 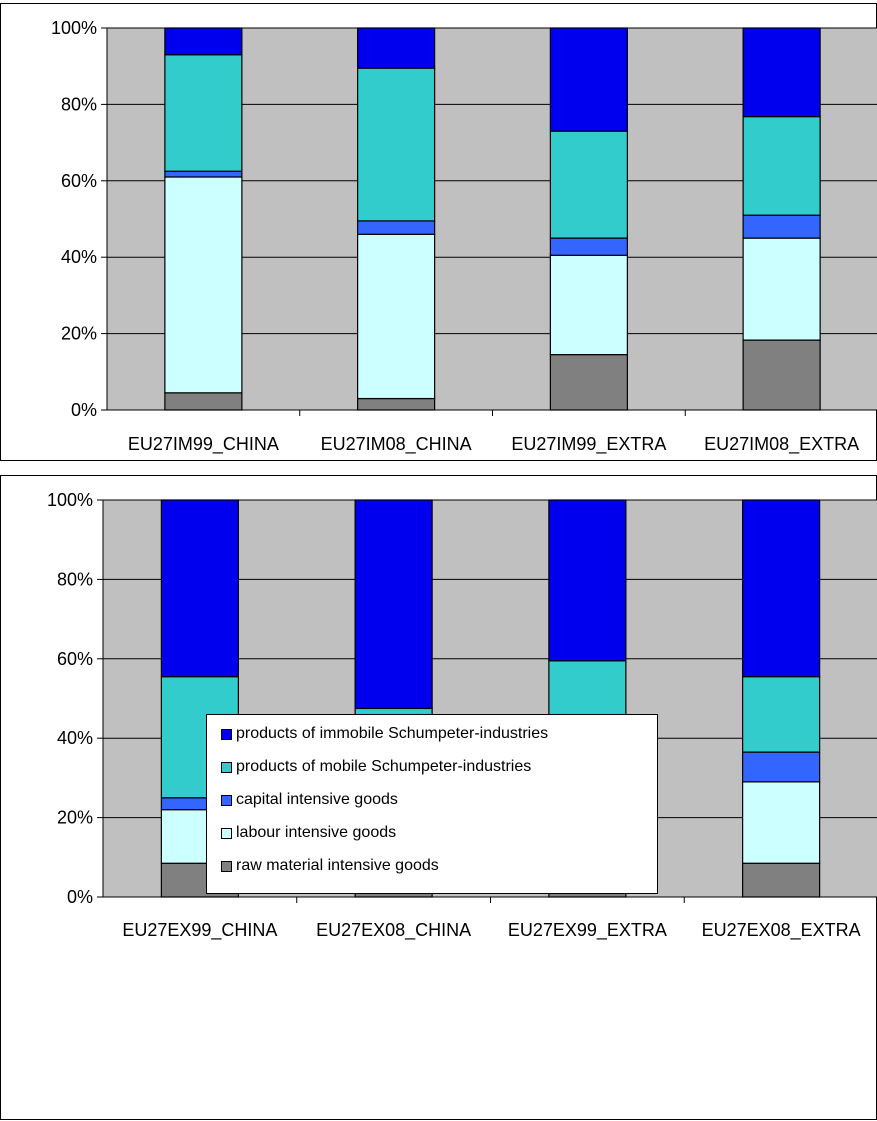 I want to click on legend-item: labour intensive goods, so click(x=308, y=833).